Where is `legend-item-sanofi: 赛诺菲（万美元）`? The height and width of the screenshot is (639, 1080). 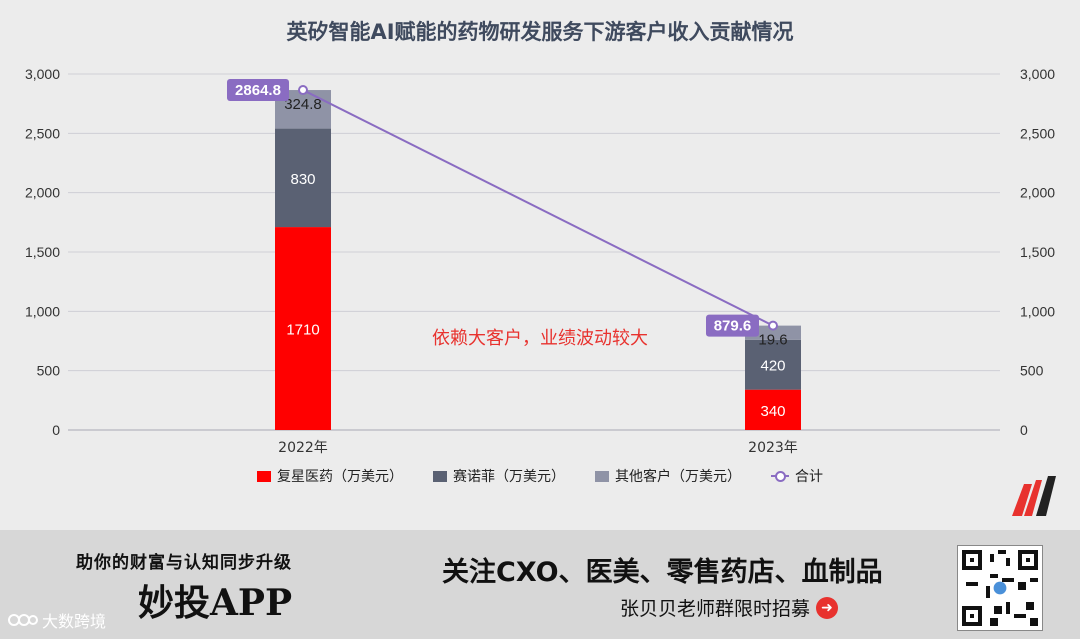
legend-item-sanofi: 赛诺菲（万美元） is located at coordinates (499, 476).